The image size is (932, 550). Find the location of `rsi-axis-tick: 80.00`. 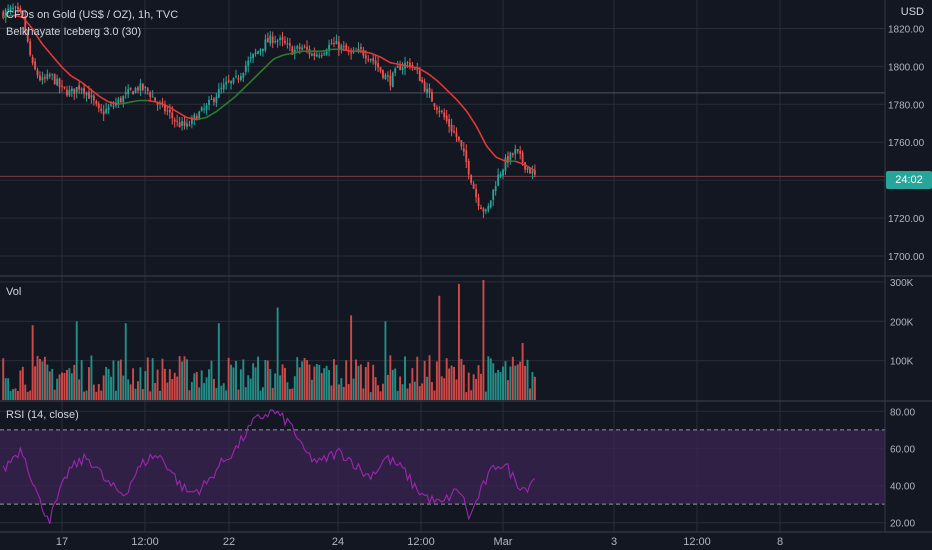

rsi-axis-tick: 80.00 is located at coordinates (902, 412).